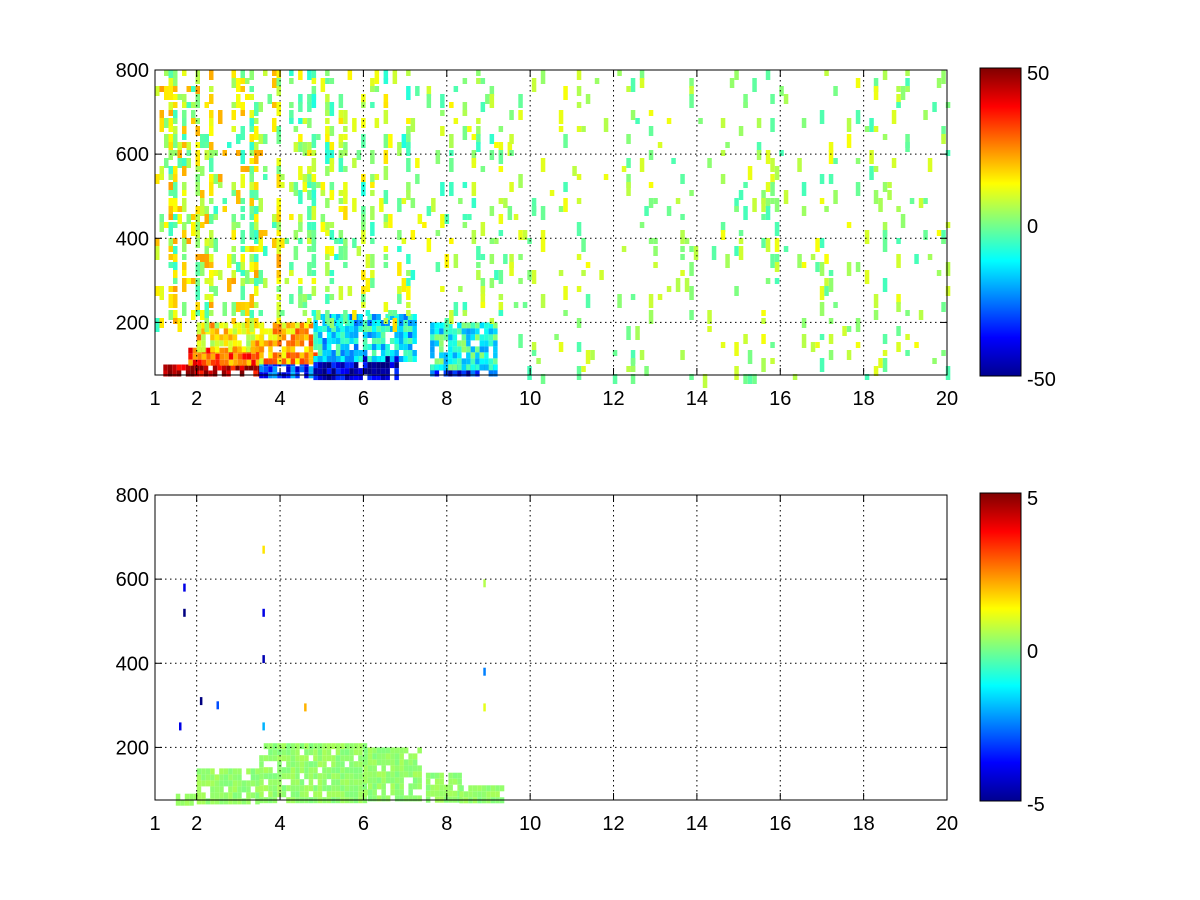 The image size is (1200, 900). I want to click on x-tick-label: 16, so click(780, 399).